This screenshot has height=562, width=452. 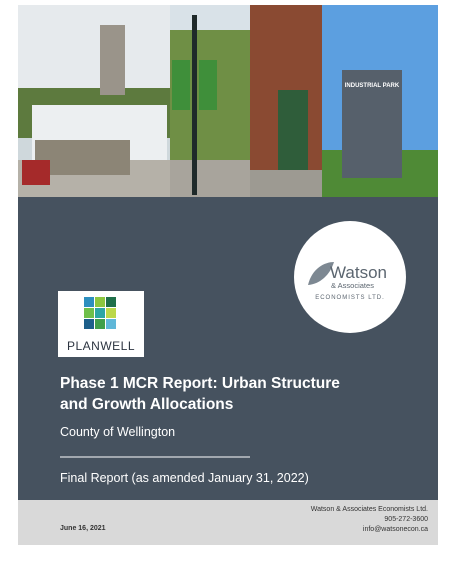 What do you see at coordinates (352, 285) in the screenshot?
I see `watson-sub: & Associates` at bounding box center [352, 285].